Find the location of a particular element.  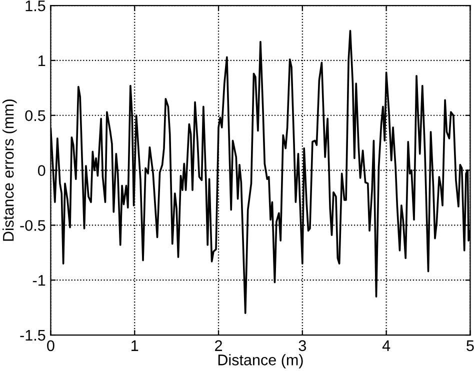

x-axis-title: Distance (m) is located at coordinates (260, 361).